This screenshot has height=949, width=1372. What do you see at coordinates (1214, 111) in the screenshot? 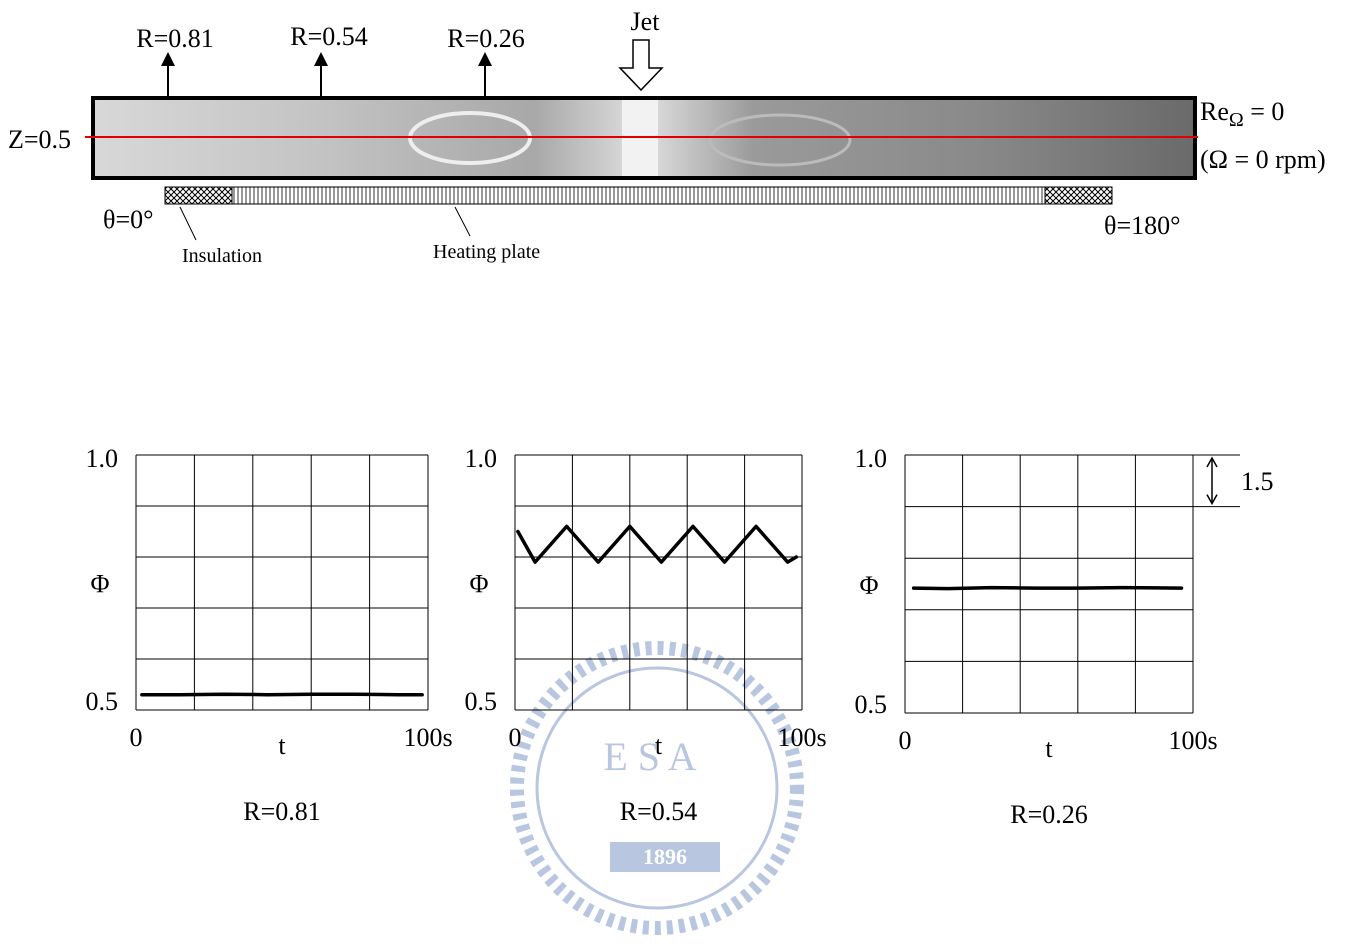
I see `re-base: Re` at bounding box center [1214, 111].